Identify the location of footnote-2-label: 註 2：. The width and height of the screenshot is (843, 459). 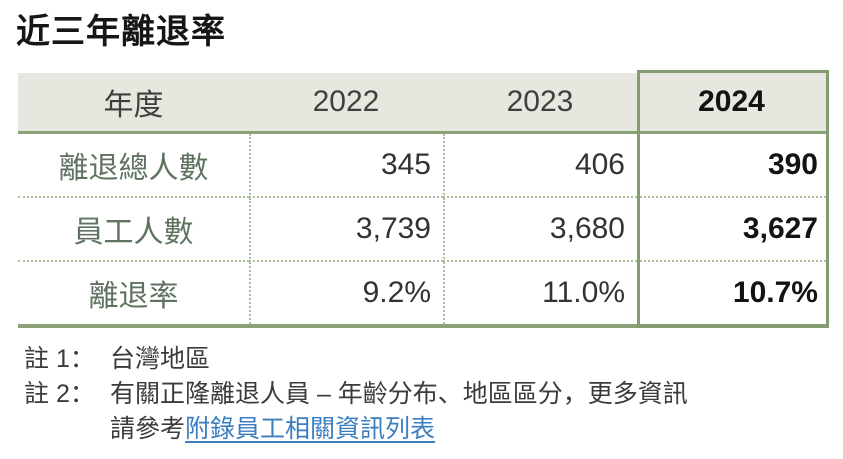
(59, 394).